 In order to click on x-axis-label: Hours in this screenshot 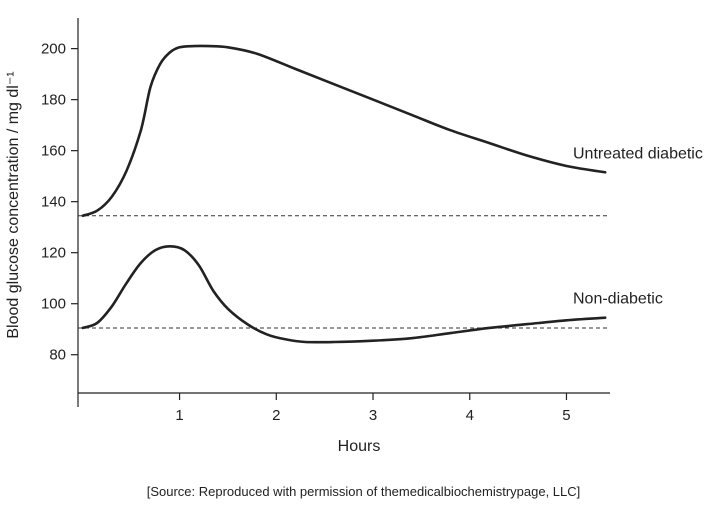, I will do `click(359, 446)`.